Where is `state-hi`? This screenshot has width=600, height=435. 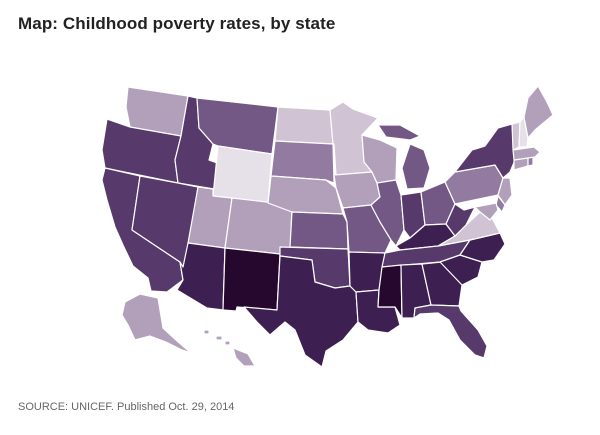
state-hi is located at coordinates (229, 348).